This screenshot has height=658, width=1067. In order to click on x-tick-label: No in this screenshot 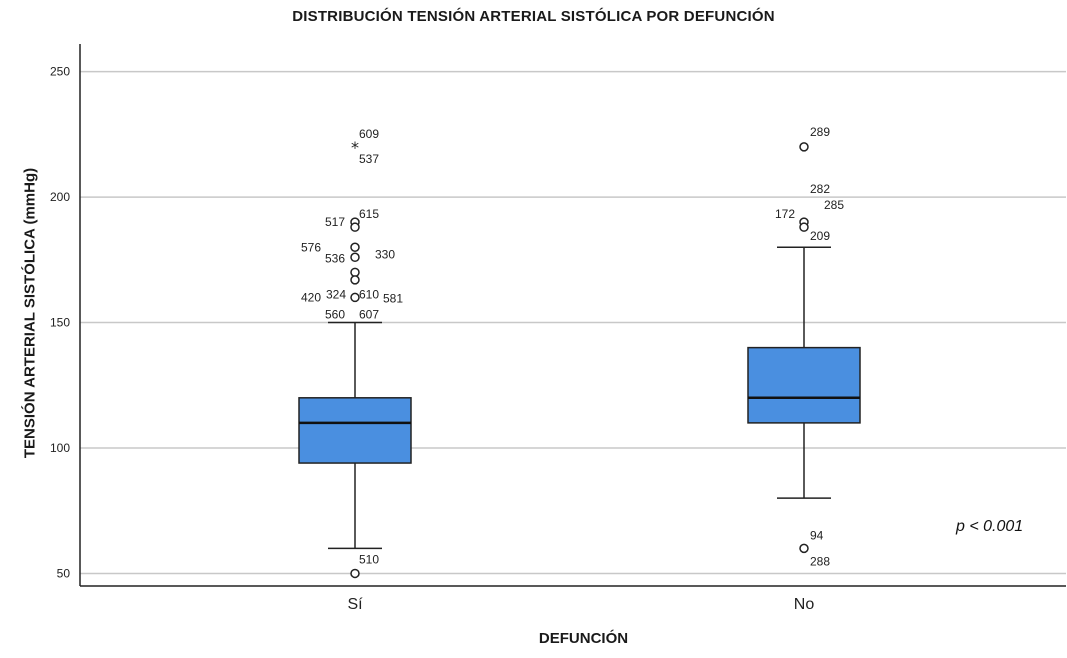, I will do `click(804, 604)`.